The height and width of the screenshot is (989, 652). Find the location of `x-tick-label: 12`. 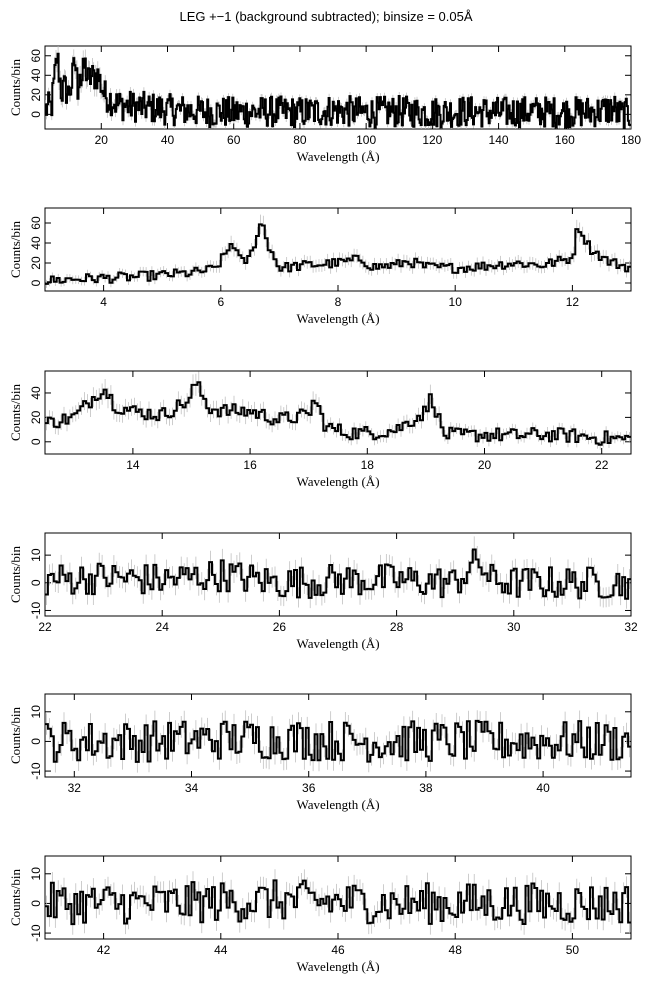

x-tick-label: 12 is located at coordinates (573, 302).